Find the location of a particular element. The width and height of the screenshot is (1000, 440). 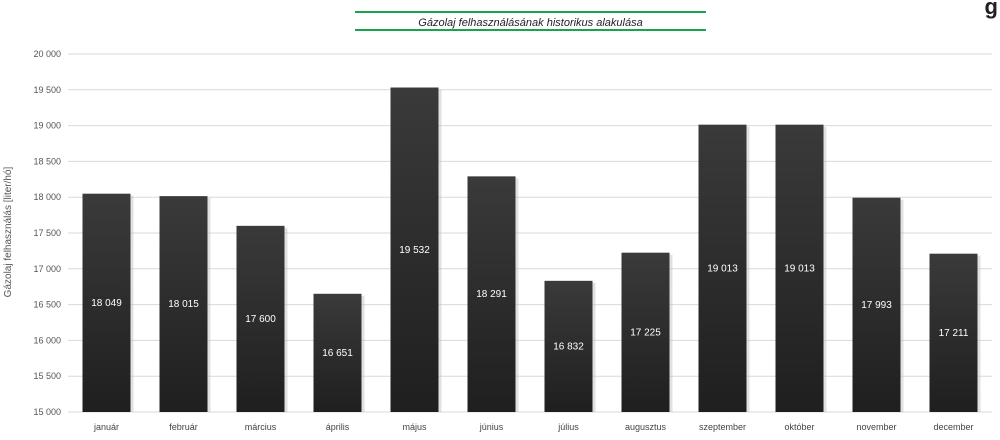

data-label: 19 532 is located at coordinates (414, 250).